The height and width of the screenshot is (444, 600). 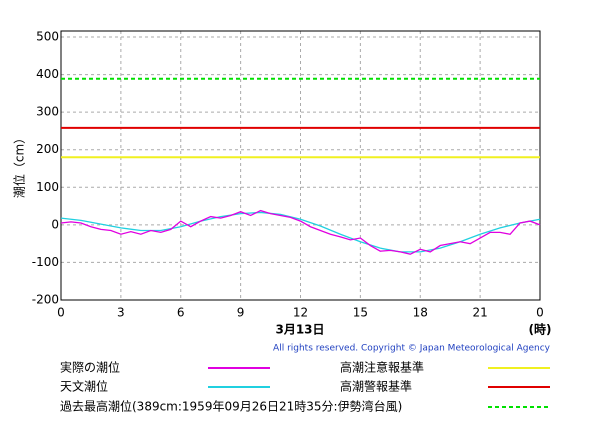 I want to click on x-axis-label: 3月13日, so click(x=299, y=330).